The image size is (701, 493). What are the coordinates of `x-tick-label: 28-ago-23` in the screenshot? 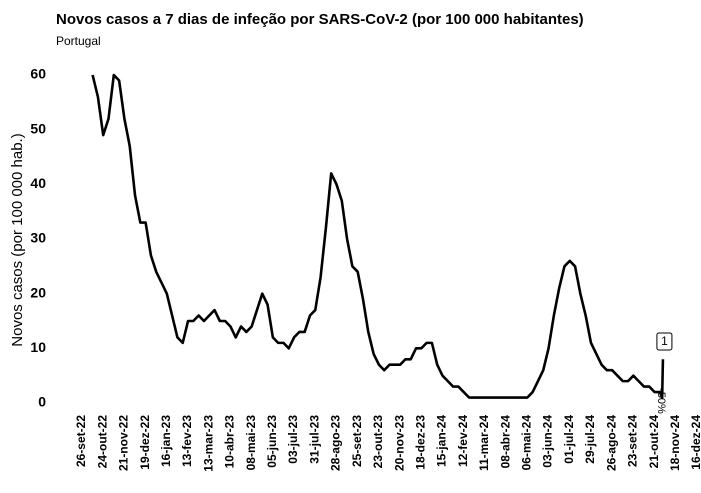 It's located at (336, 443).